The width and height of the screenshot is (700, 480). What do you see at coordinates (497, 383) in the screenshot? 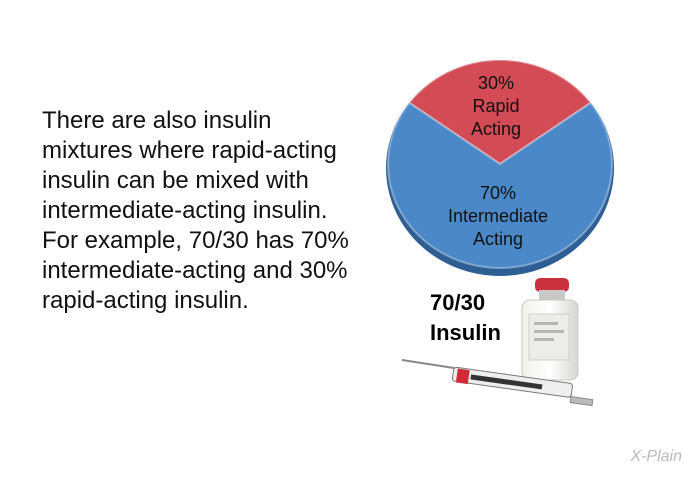
I see `syringe-icon` at bounding box center [497, 383].